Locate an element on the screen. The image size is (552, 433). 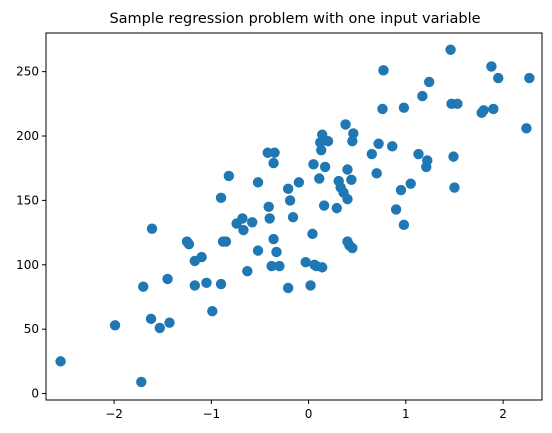
x-tick-label: −2 is located at coordinates (114, 414).